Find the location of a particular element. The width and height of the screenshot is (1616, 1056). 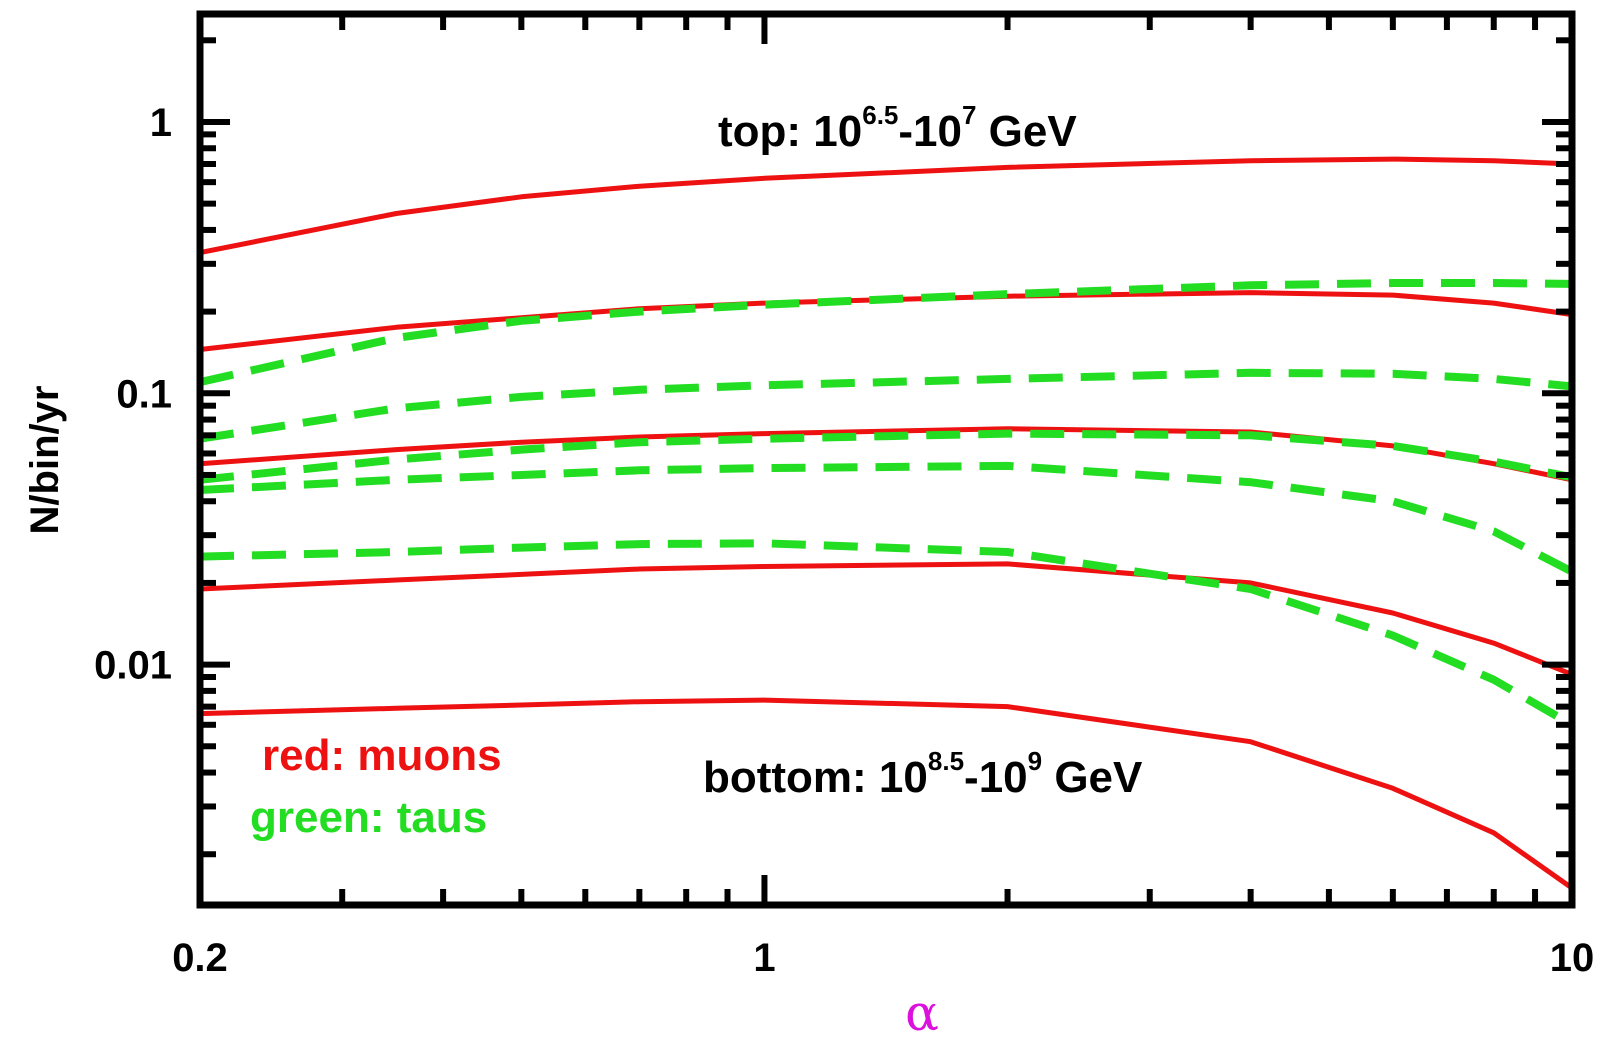

x-tick-label: 10 is located at coordinates (1572, 958).